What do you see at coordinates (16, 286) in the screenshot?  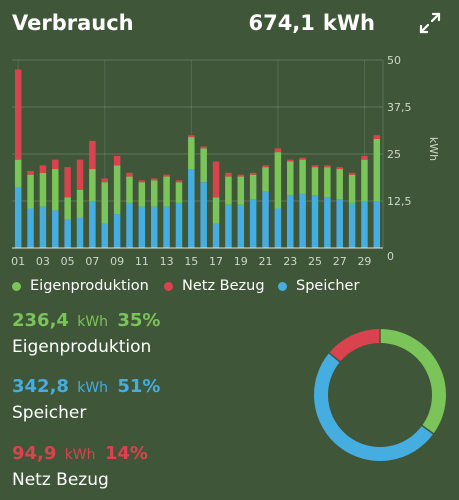 I see `legend-dot-eigenproduktion` at bounding box center [16, 286].